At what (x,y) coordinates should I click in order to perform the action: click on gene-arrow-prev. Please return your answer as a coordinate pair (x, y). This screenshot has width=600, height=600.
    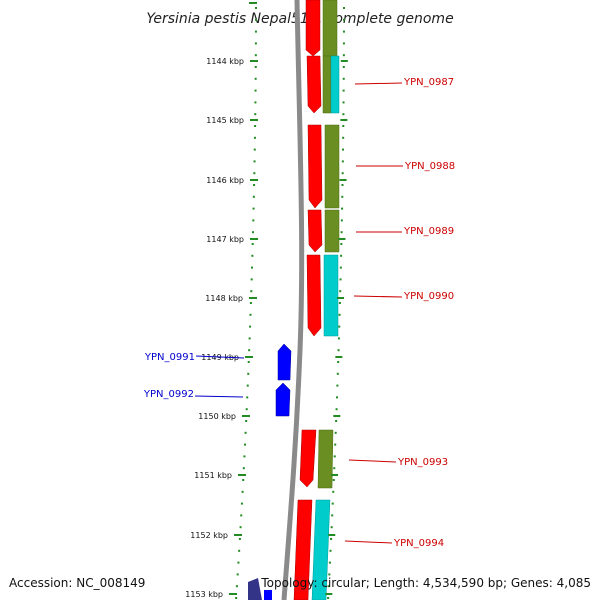
    Looking at the image, I should click on (313, 28).